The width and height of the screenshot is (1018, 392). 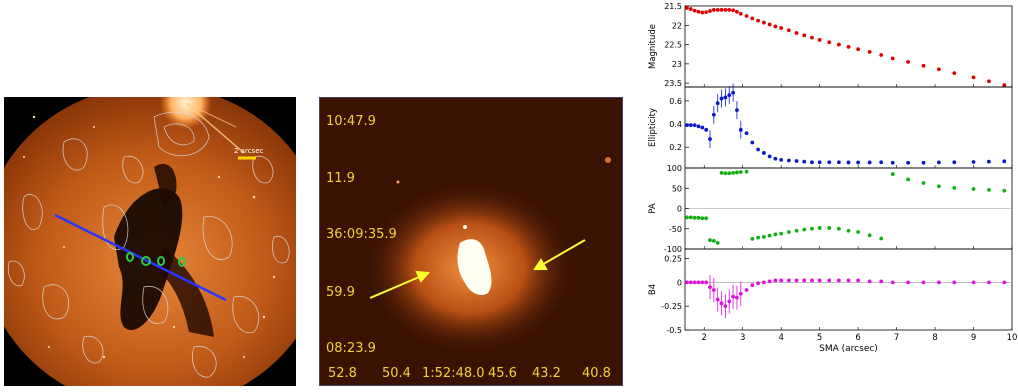 I want to click on y-tick-label: 21.5, so click(x=673, y=6).